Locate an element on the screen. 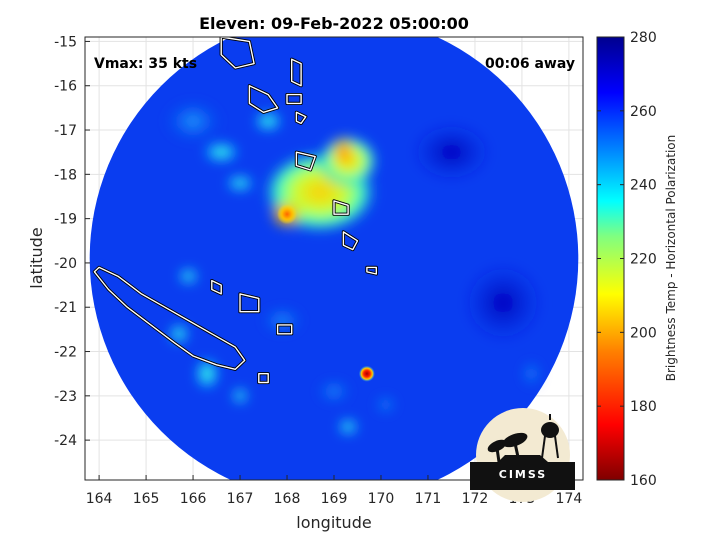 This screenshot has width=720, height=540. x-tick-label: 166 is located at coordinates (193, 499).